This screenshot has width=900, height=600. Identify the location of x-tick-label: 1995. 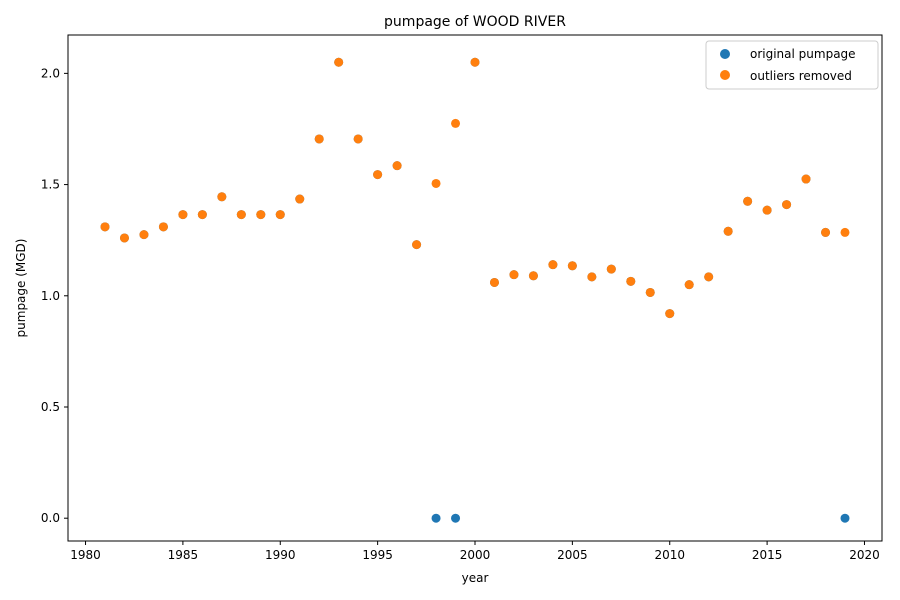
(377, 555).